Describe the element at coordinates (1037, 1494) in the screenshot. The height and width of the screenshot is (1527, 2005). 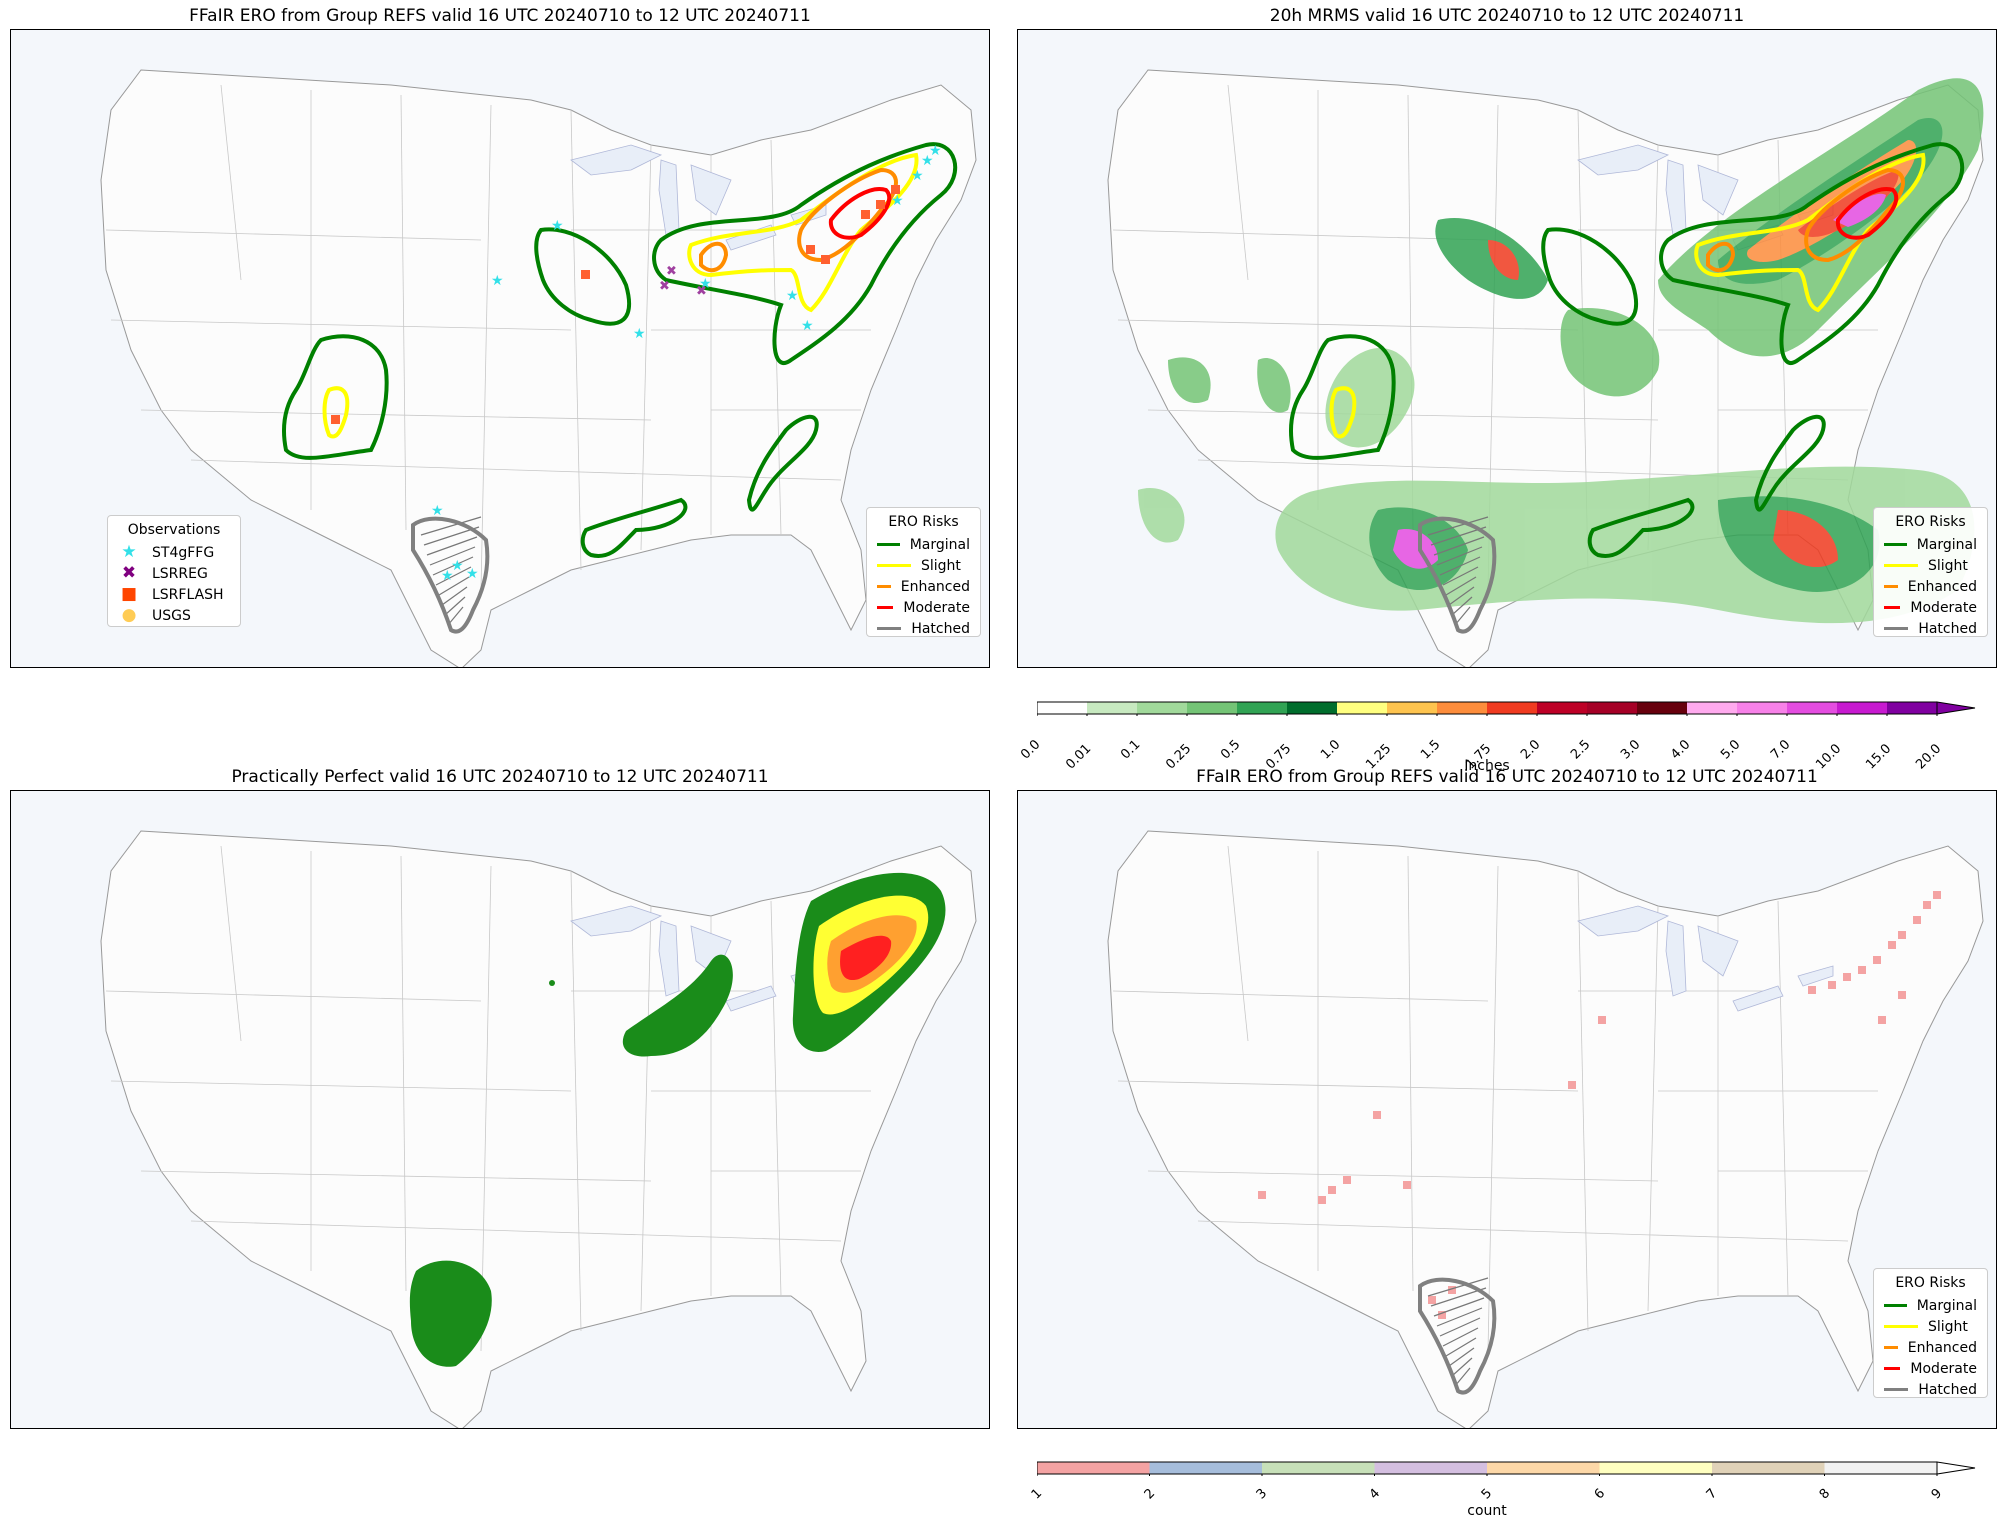
I see `colorbar-tick-label: 1` at that location.